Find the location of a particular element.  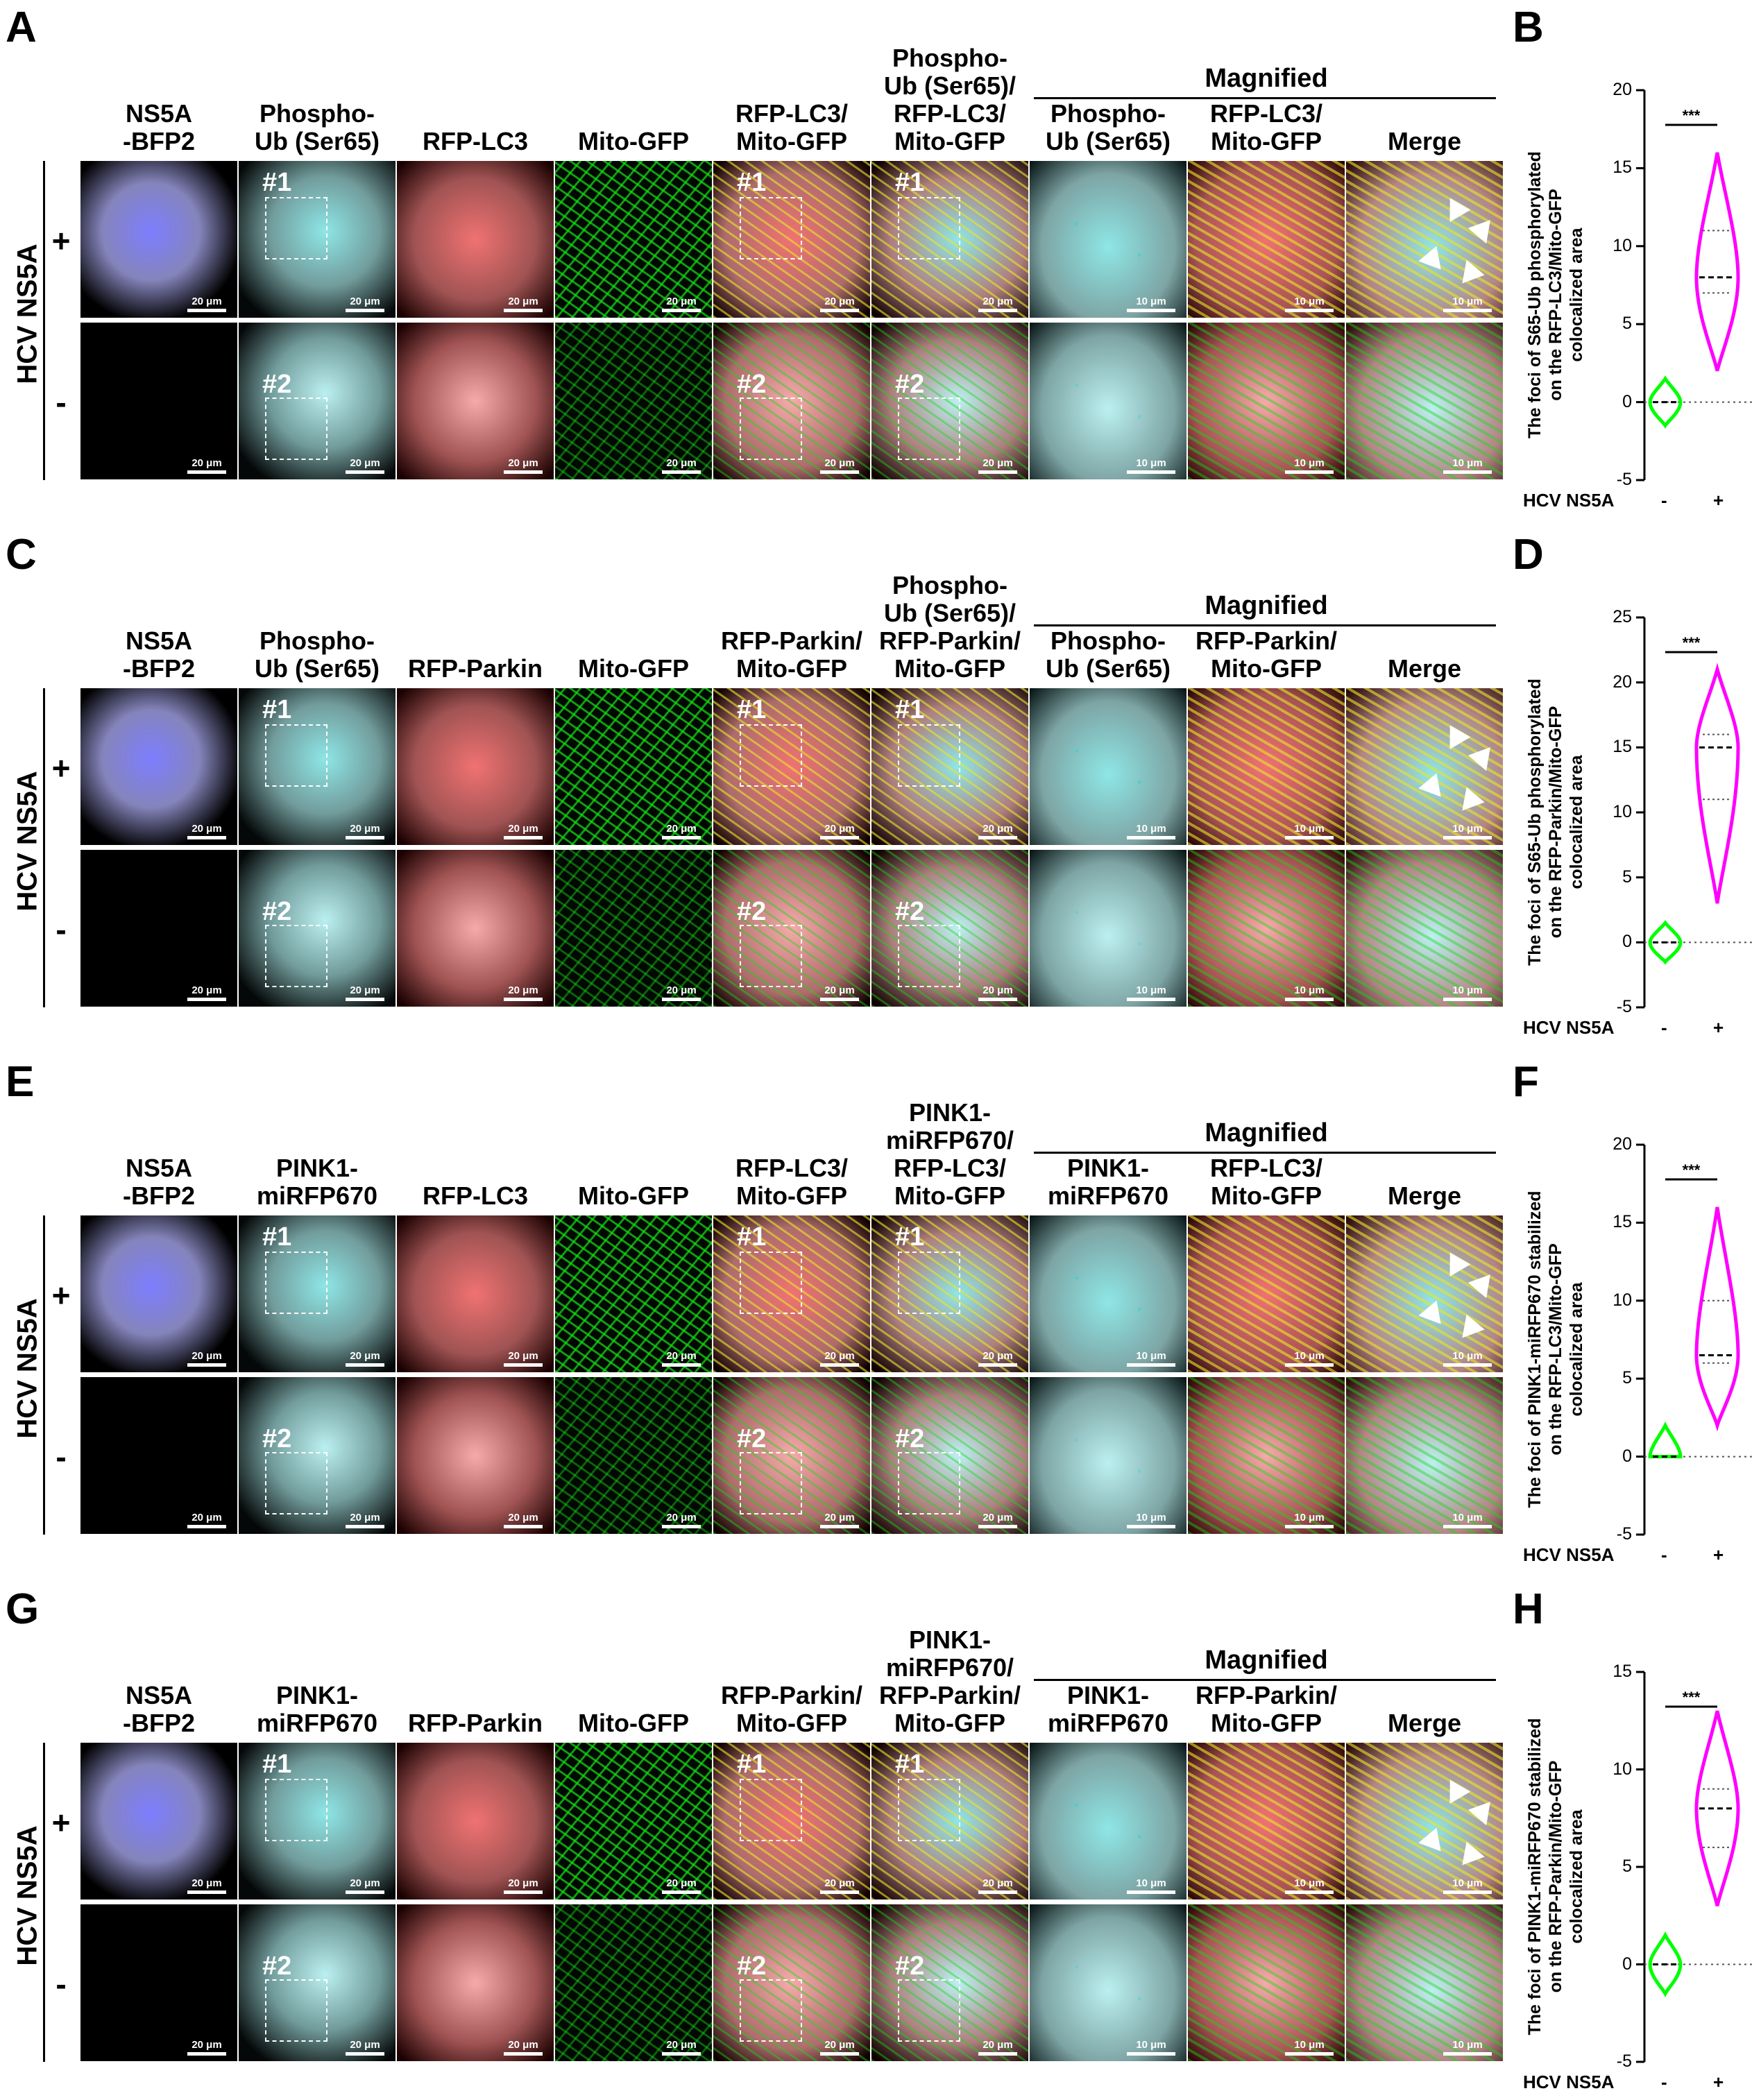

column-header-line: miRFP670 is located at coordinates (317, 1195).